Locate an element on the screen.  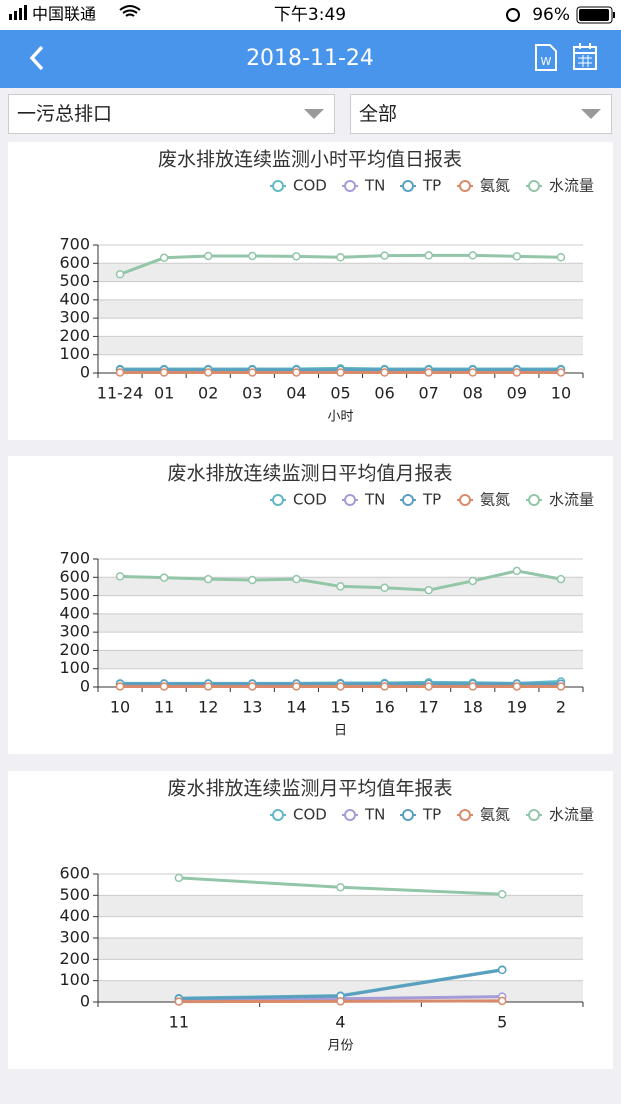
x-tick-label: 05 is located at coordinates (340, 393).